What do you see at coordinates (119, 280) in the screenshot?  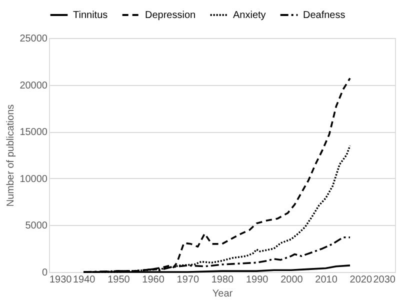 I see `x-tick-label: 1950` at bounding box center [119, 280].